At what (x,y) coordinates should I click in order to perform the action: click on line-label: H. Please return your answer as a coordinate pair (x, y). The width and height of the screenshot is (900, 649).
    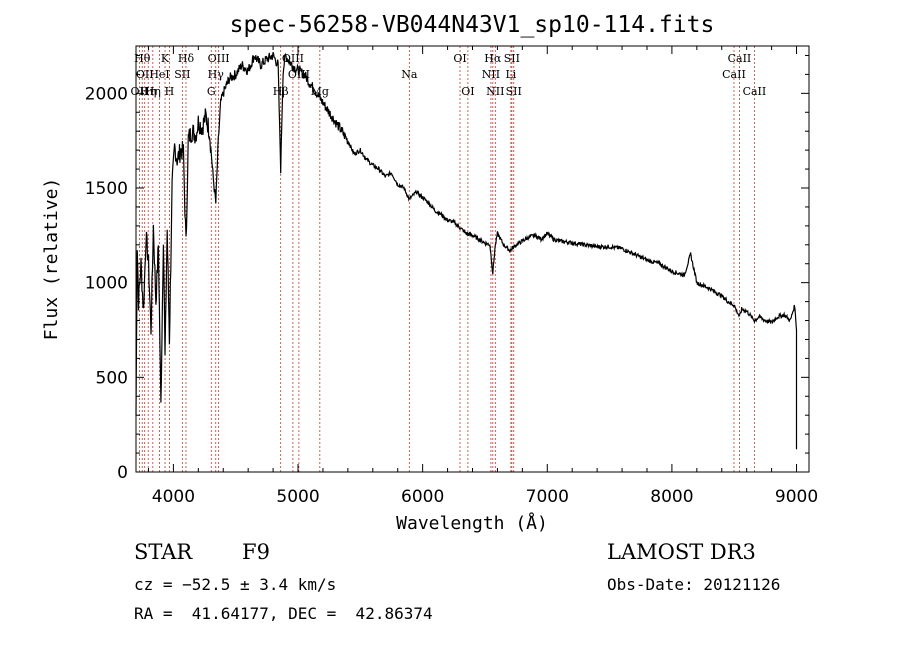
    Looking at the image, I should click on (170, 91).